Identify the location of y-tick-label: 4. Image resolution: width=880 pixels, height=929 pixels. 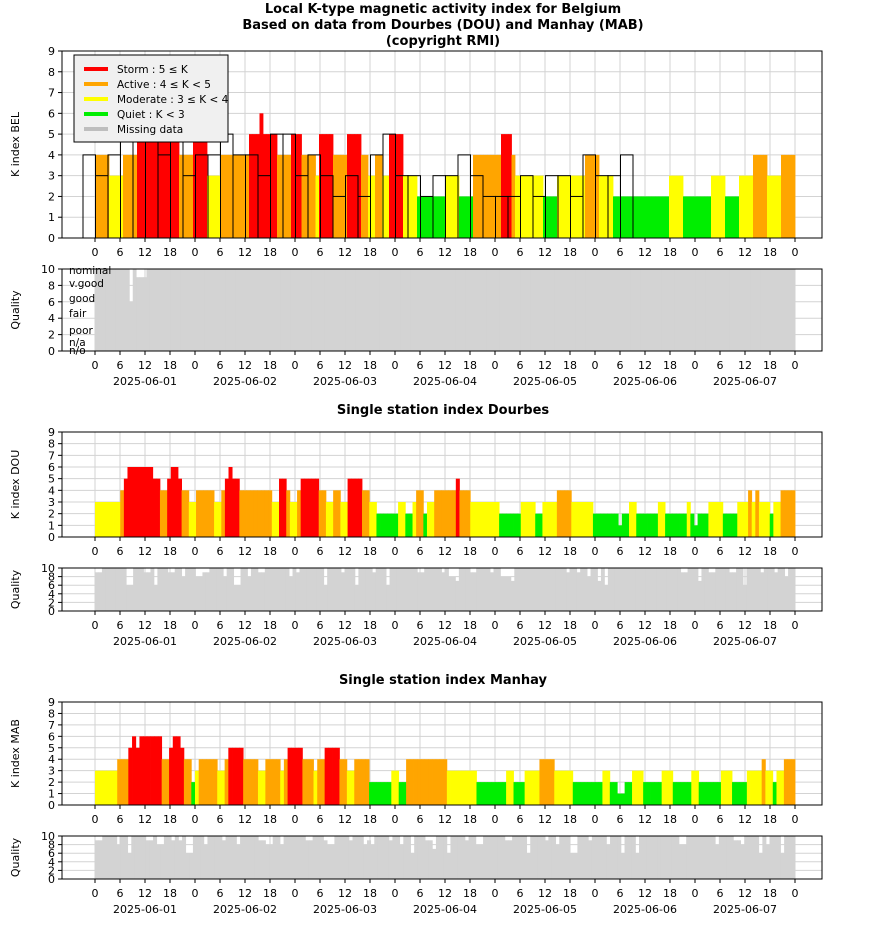
(51, 318).